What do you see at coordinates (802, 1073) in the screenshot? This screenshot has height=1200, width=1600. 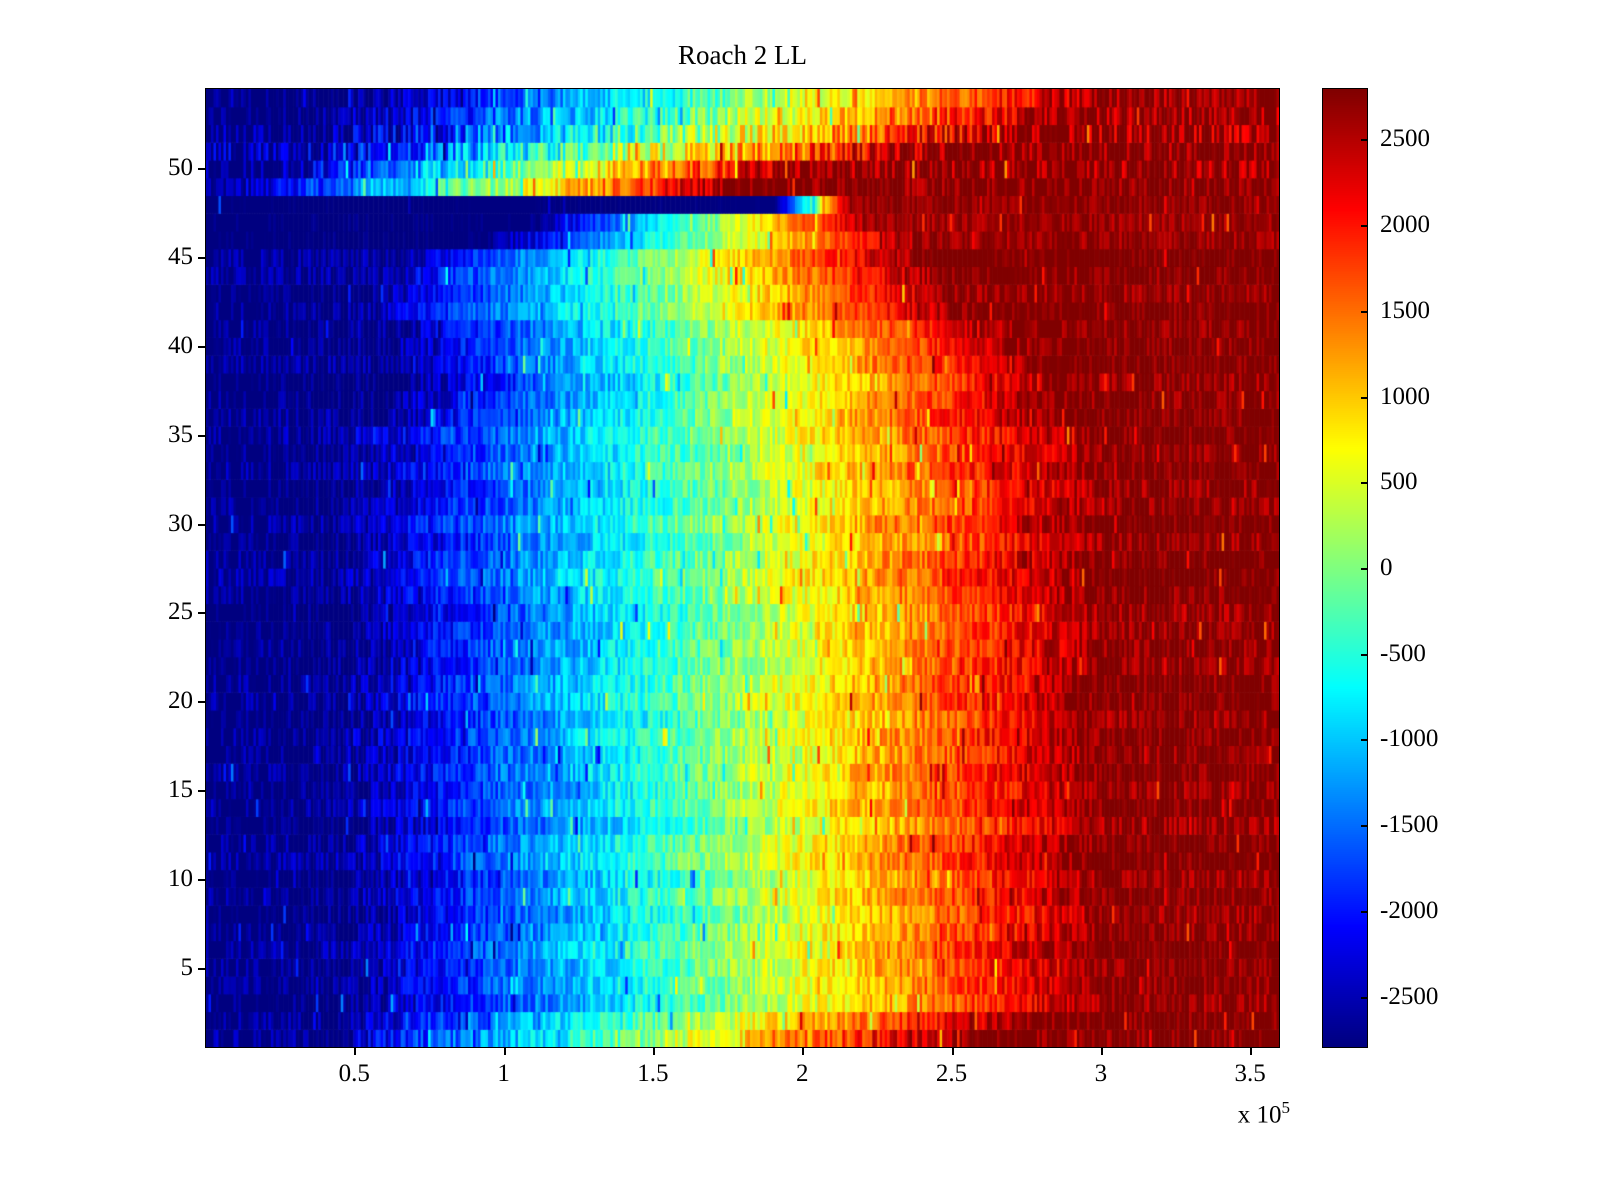 I see `x-tick-label: 2` at bounding box center [802, 1073].